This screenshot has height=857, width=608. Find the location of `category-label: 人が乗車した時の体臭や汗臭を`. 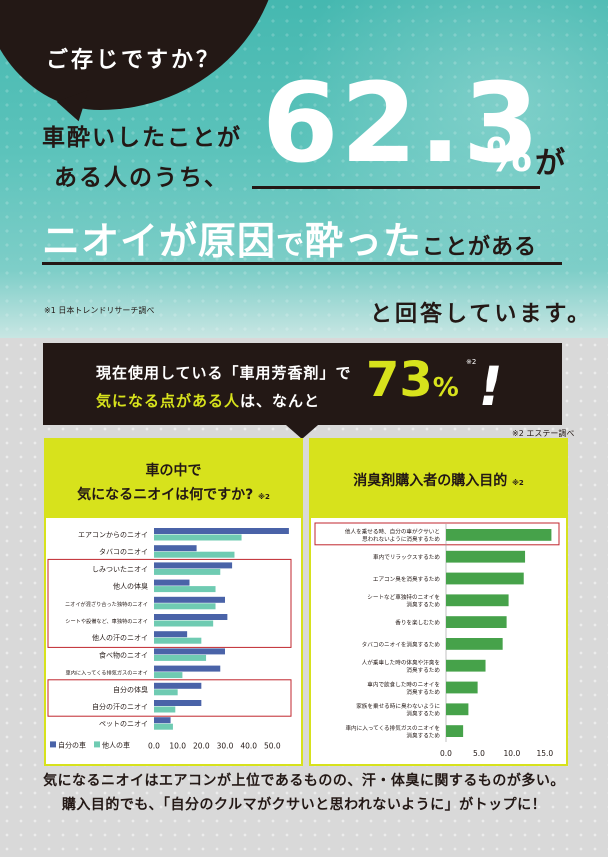

category-label: 人が乗車した時の体臭や汗臭を is located at coordinates (401, 662).